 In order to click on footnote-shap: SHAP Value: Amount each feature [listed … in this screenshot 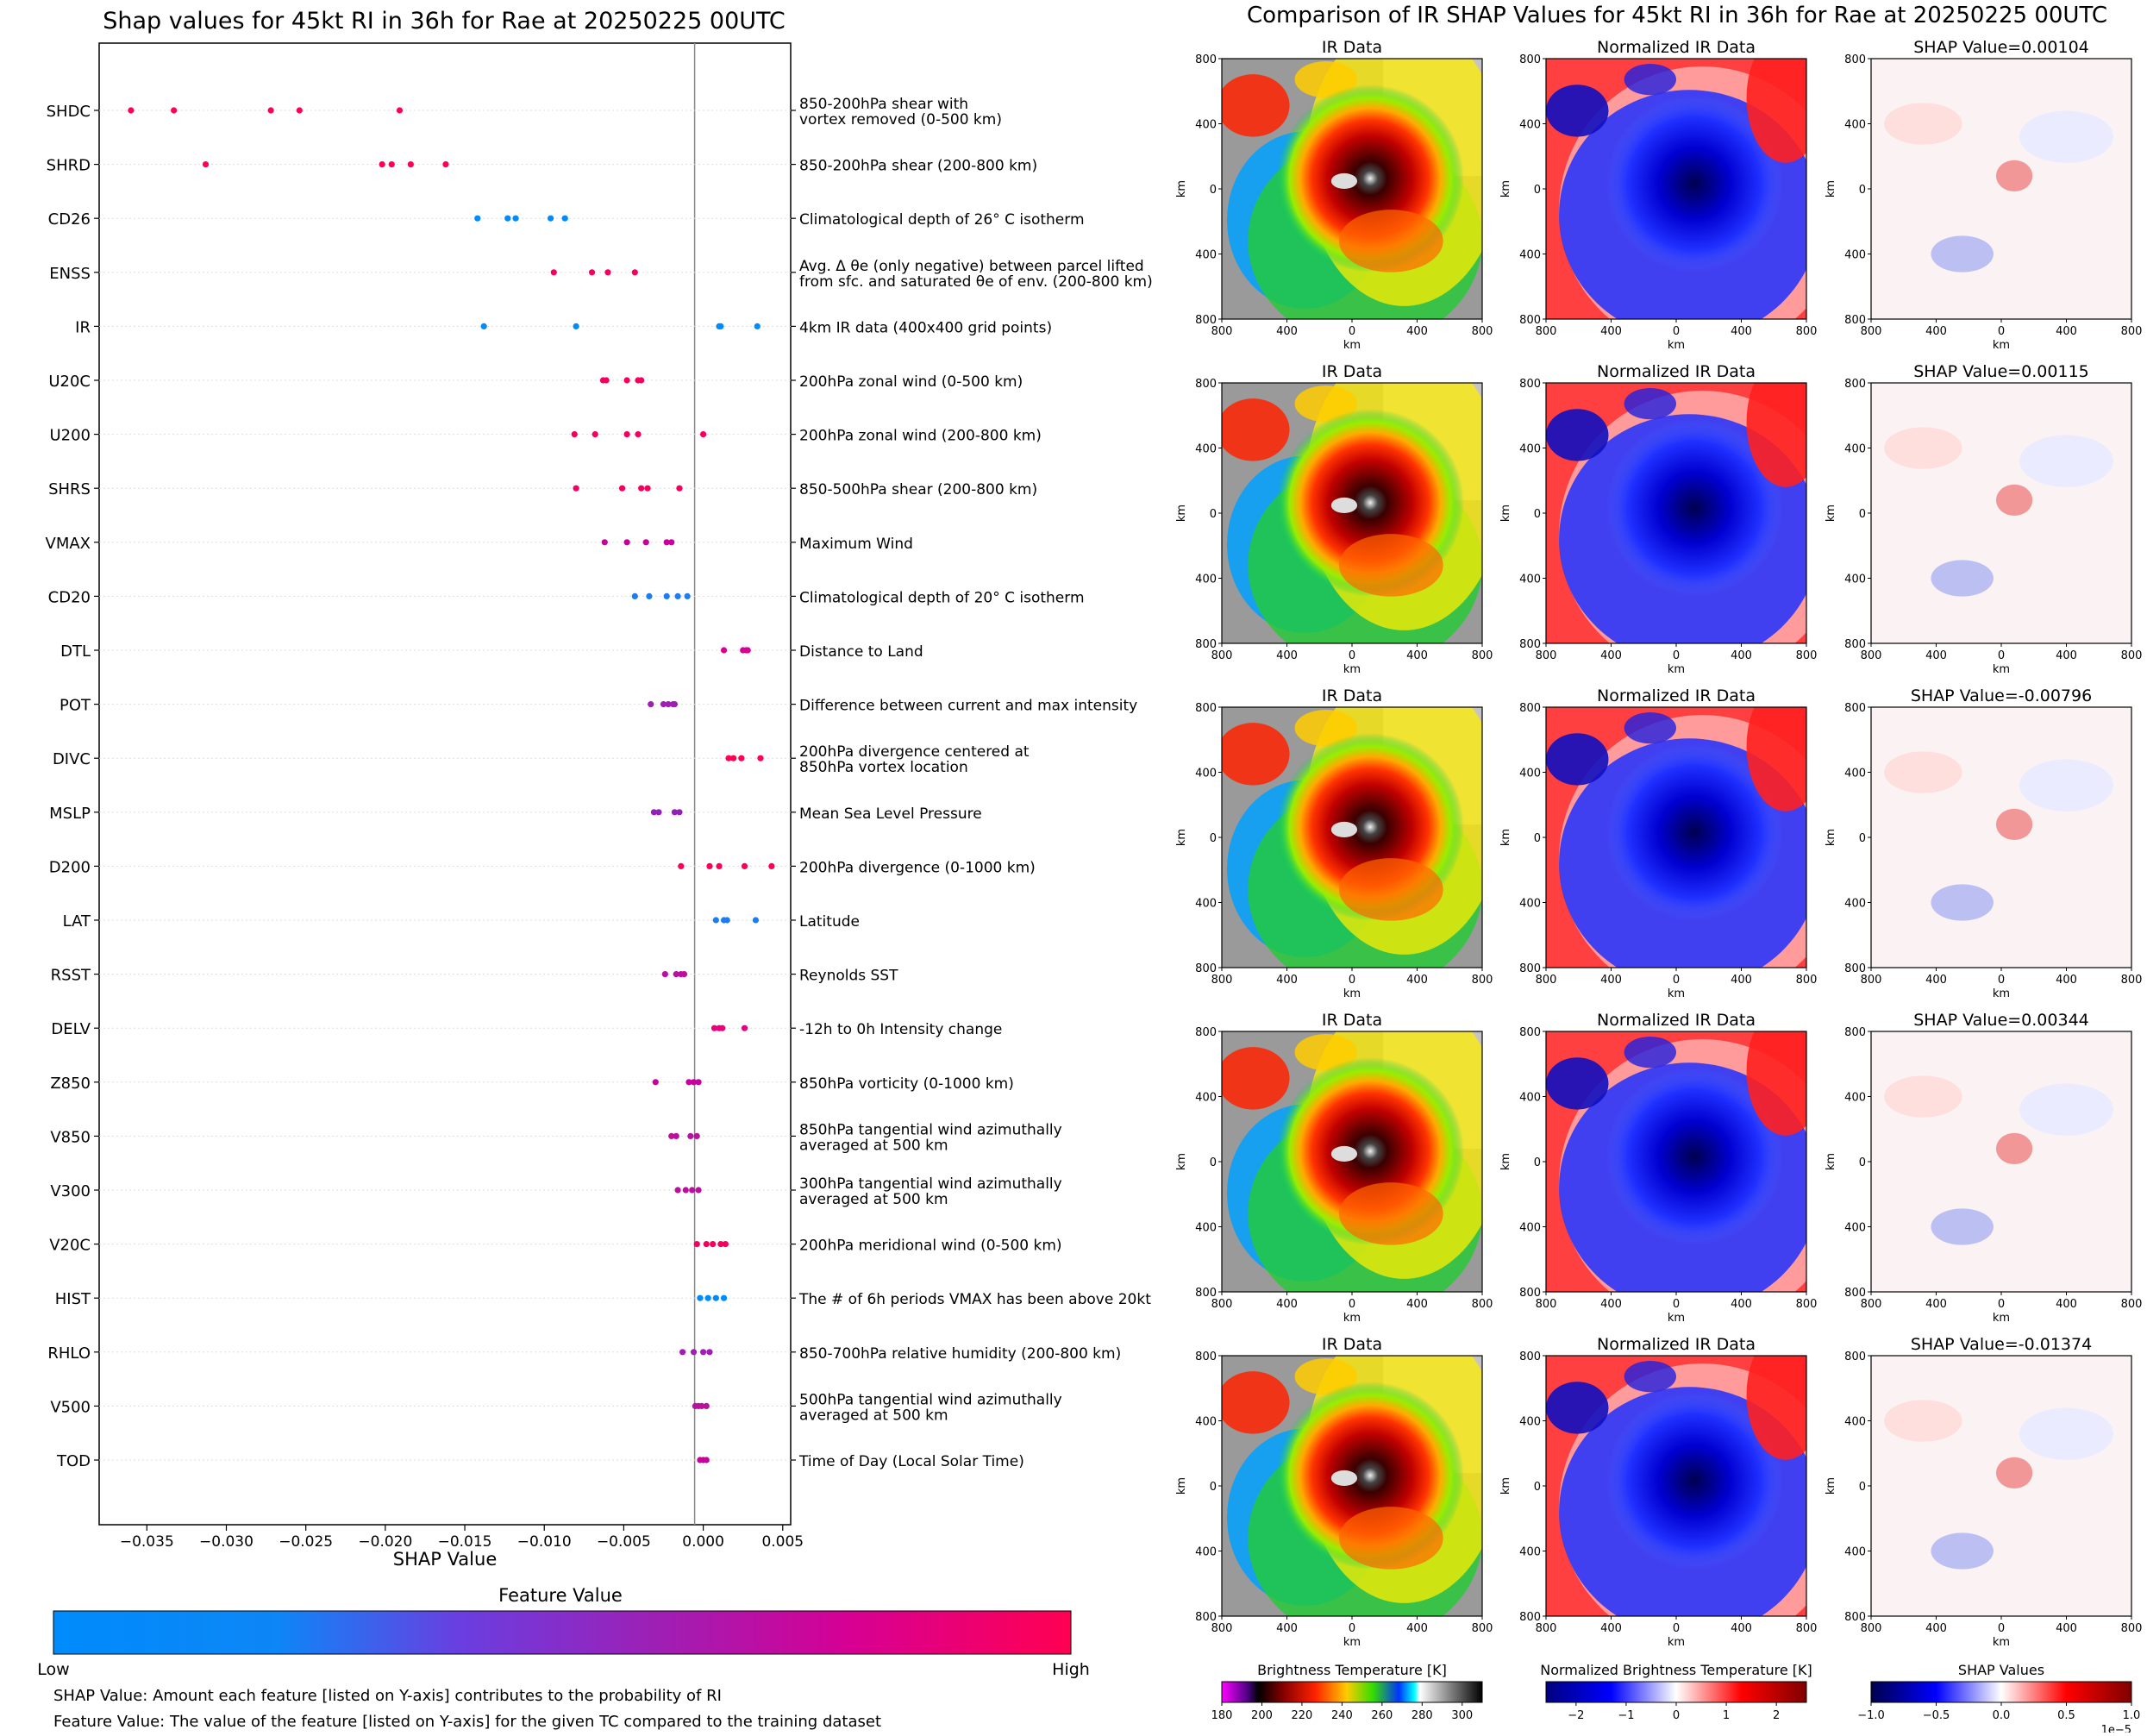, I will do `click(387, 1696)`.